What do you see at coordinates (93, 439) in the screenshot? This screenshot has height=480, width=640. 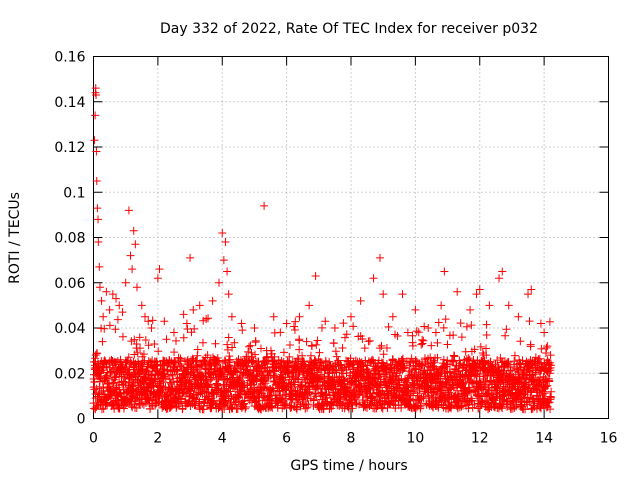 I see `x-tick-label: 0` at bounding box center [93, 439].